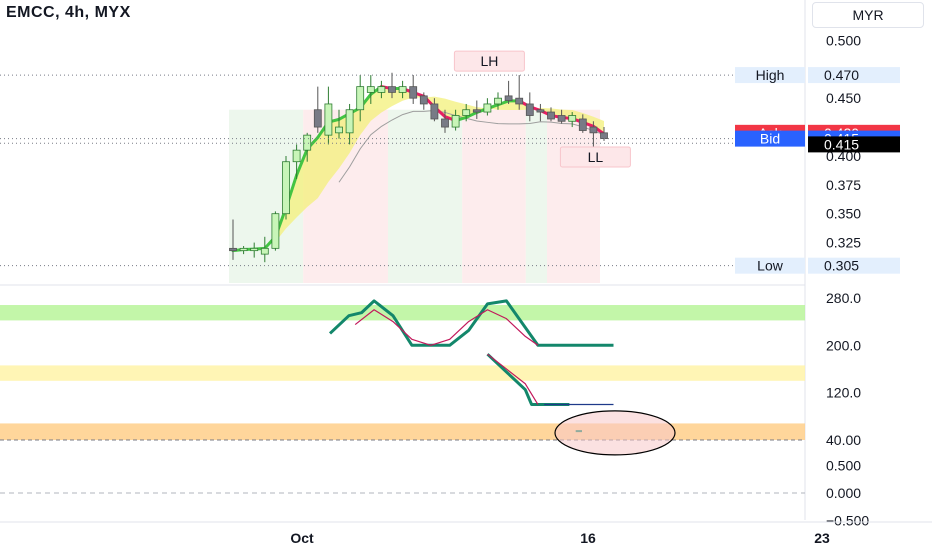 This screenshot has height=550, width=932. I want to click on price-tick-label: 0.375, so click(843, 185).